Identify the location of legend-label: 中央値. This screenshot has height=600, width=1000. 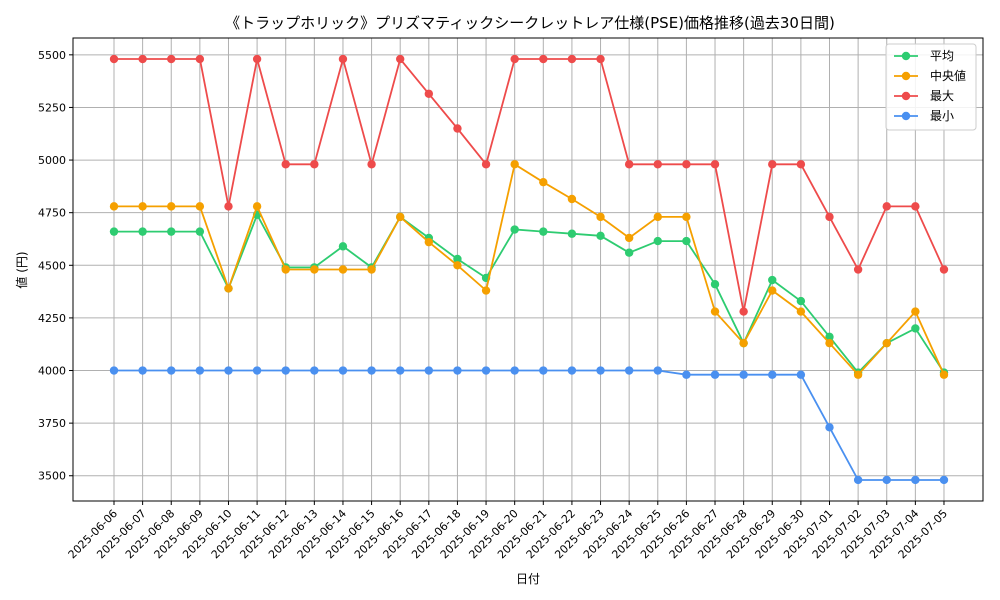
(948, 75).